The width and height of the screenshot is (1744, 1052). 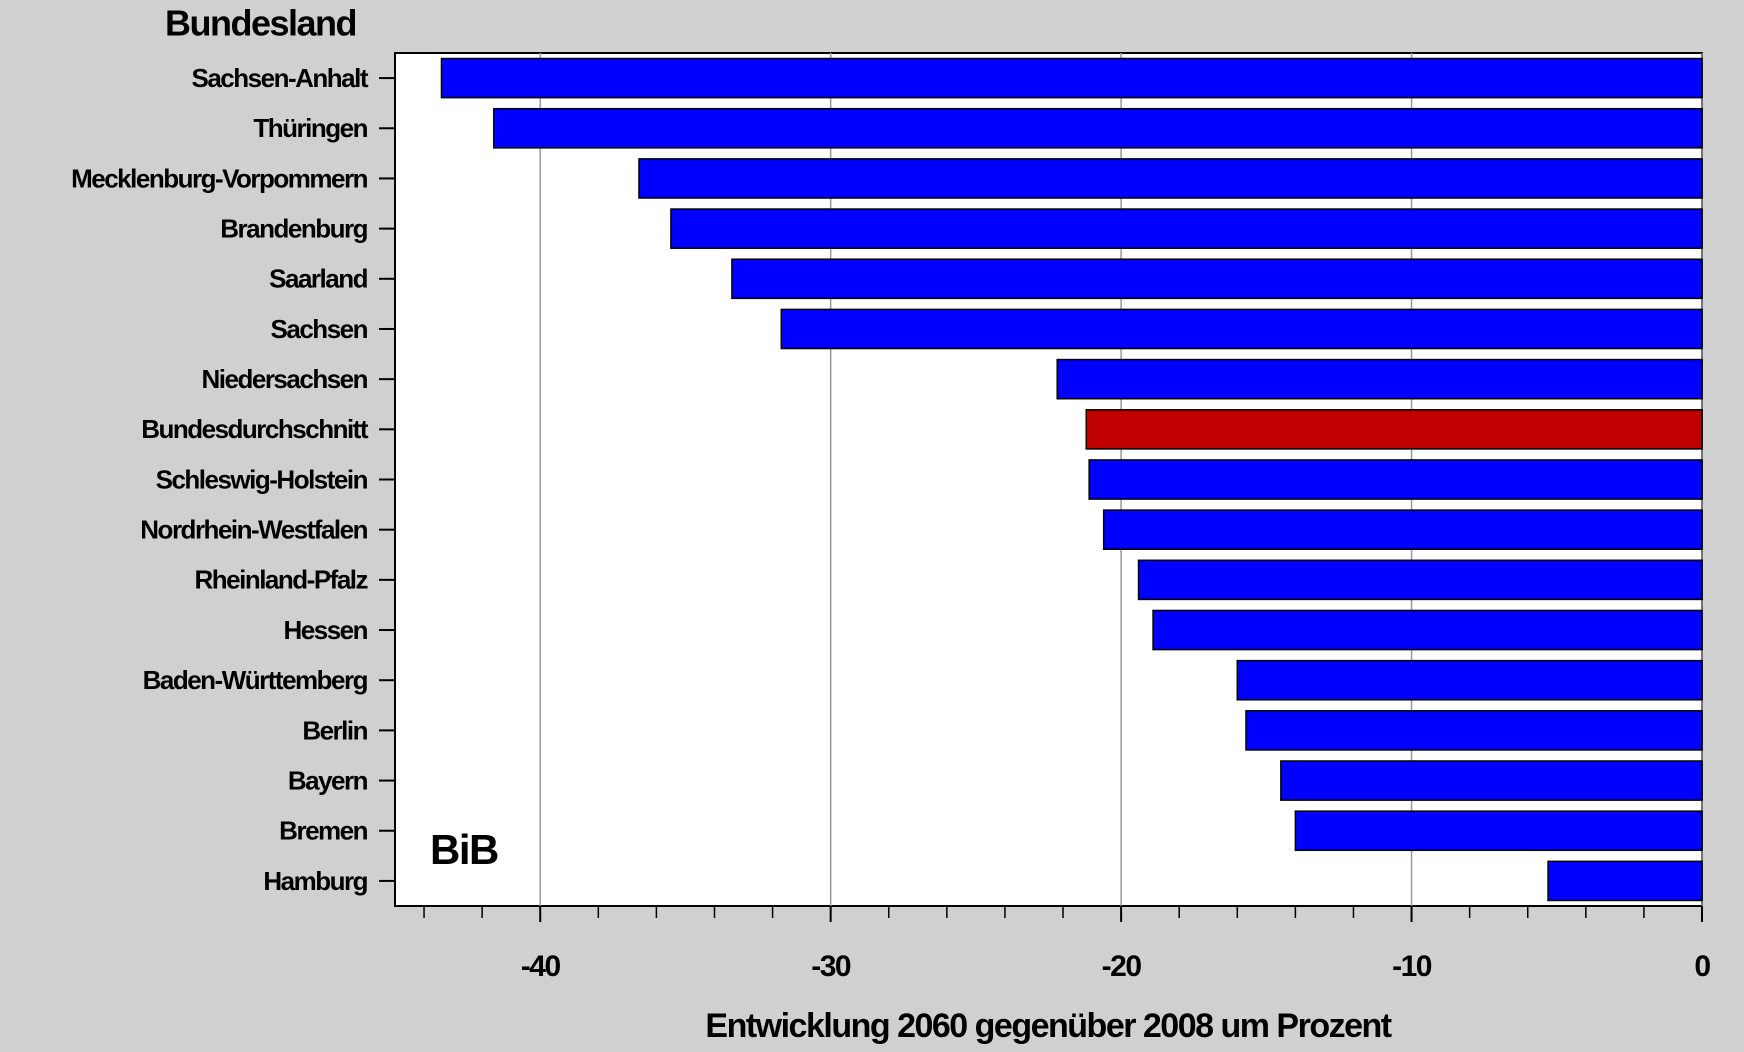 What do you see at coordinates (1702, 966) in the screenshot?
I see `x-tick-label: 0` at bounding box center [1702, 966].